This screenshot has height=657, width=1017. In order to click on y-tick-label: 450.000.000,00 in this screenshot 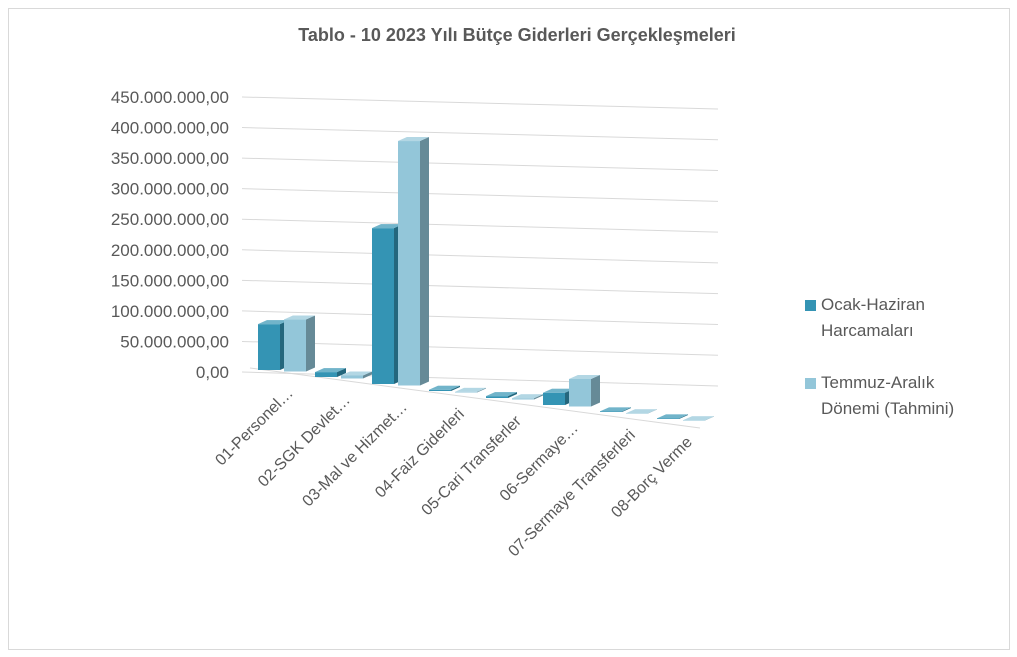, I will do `click(170, 97)`.